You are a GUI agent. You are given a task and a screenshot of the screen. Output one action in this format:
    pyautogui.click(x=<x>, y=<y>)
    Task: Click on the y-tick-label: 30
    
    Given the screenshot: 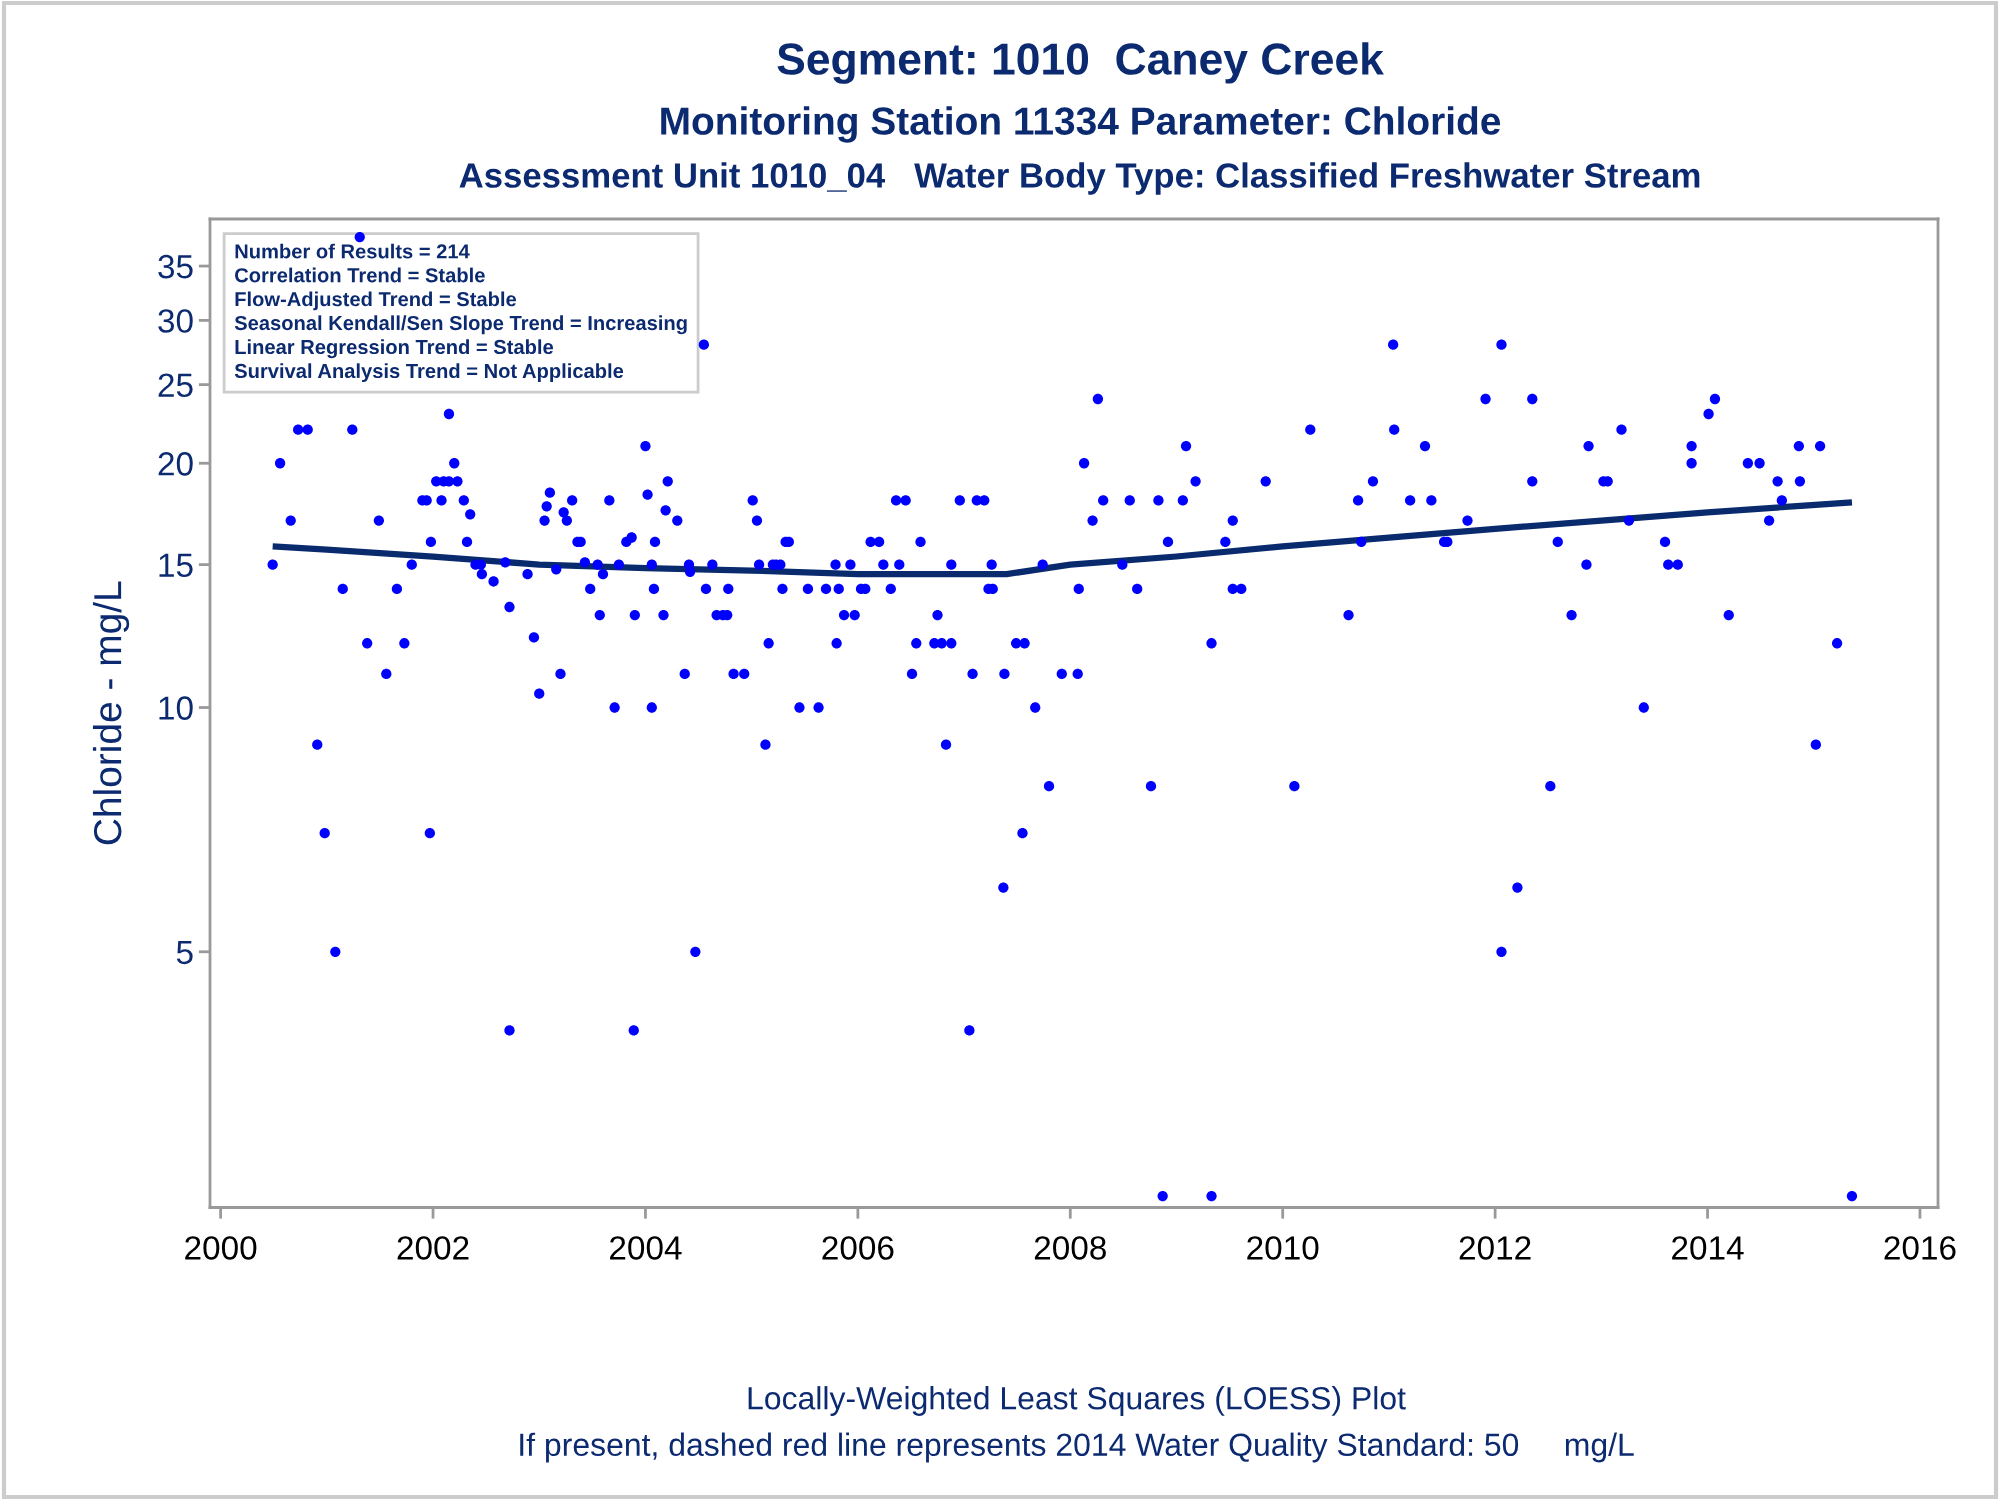 What is the action you would take?
    pyautogui.click(x=175, y=321)
    